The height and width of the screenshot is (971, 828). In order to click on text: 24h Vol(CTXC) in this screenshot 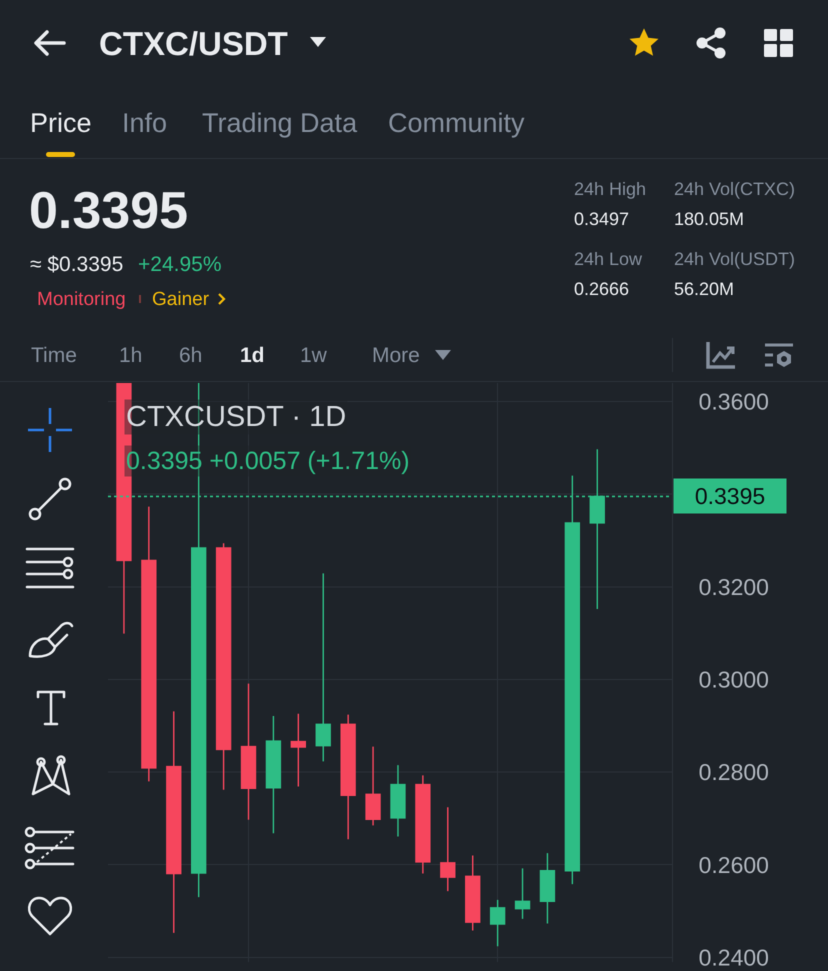, I will do `click(735, 189)`.